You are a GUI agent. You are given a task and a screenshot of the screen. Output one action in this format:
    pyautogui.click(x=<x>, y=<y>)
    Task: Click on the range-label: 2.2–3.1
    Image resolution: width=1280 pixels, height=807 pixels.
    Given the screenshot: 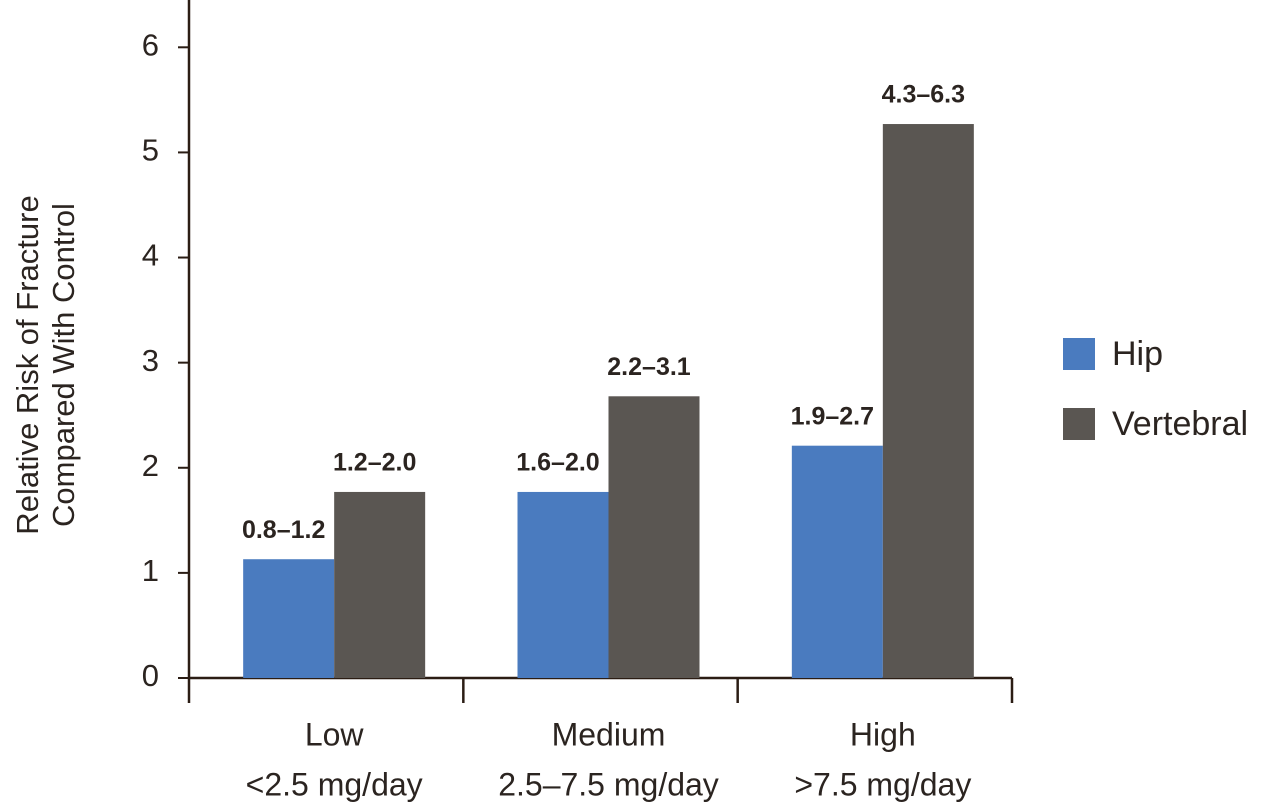 What is the action you would take?
    pyautogui.click(x=649, y=367)
    